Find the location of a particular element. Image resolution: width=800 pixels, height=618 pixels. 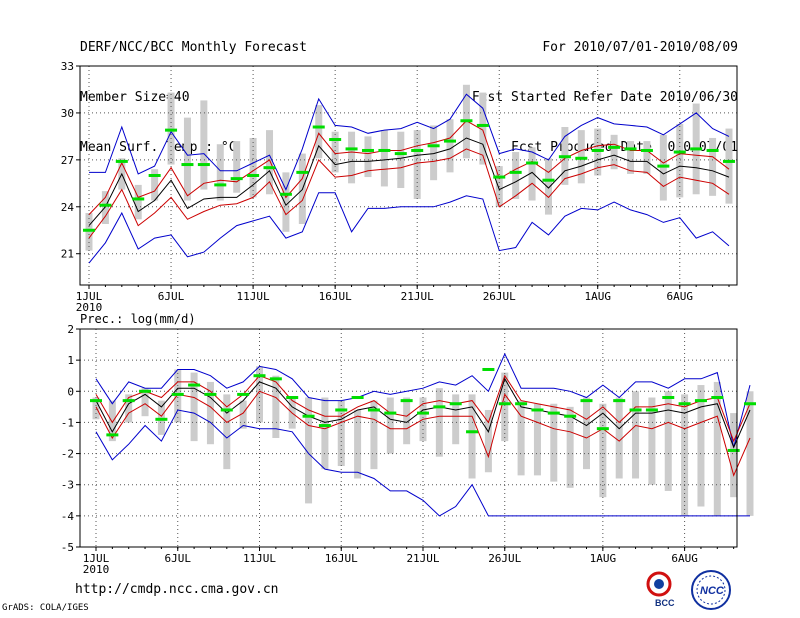

source-url: http://cmdp.ncc.cma.gov.cn is located at coordinates (177, 589).